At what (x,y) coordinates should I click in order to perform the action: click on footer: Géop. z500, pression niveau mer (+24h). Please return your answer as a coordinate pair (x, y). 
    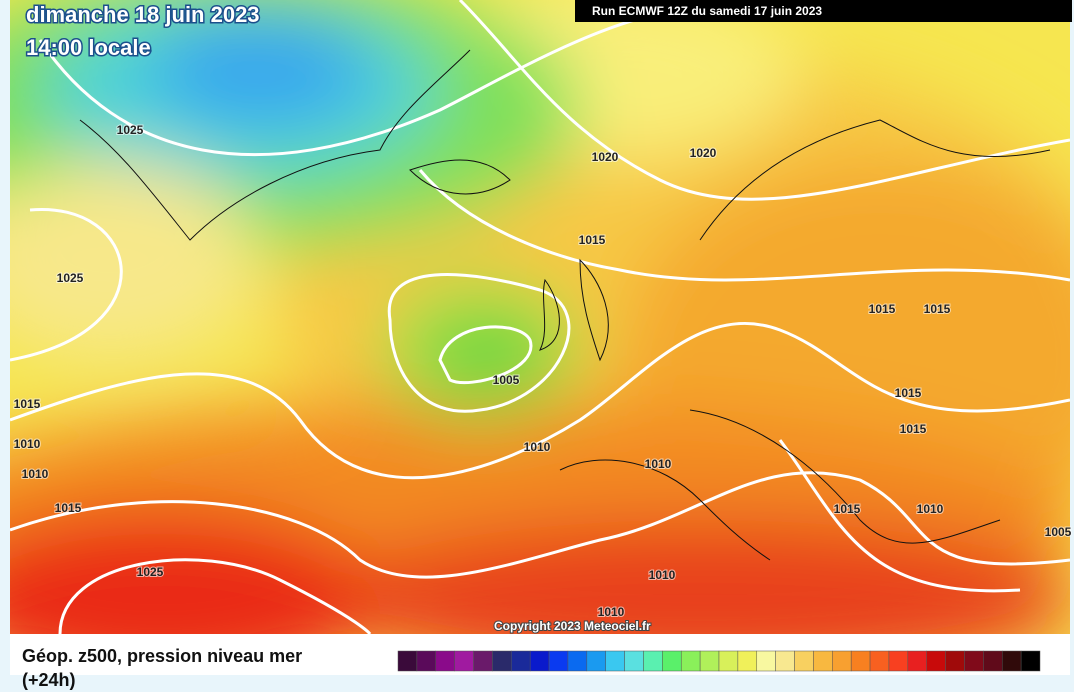
    Looking at the image, I should click on (162, 668).